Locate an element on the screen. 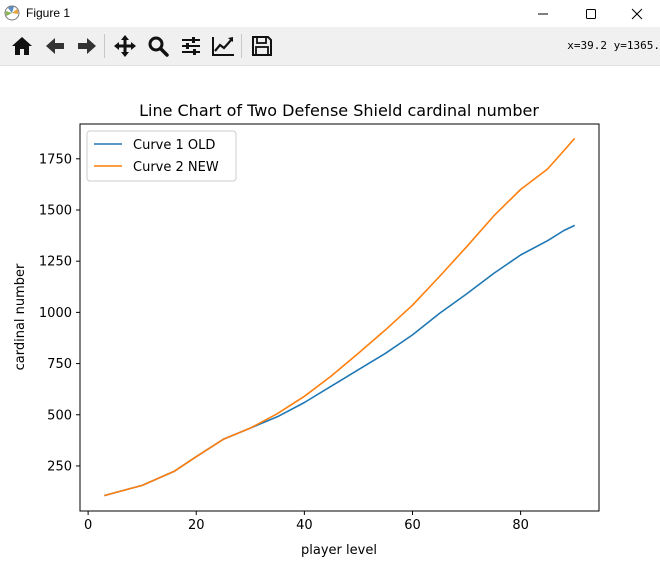 This screenshot has height=566, width=660. floppy-disk-icon is located at coordinates (262, 46).